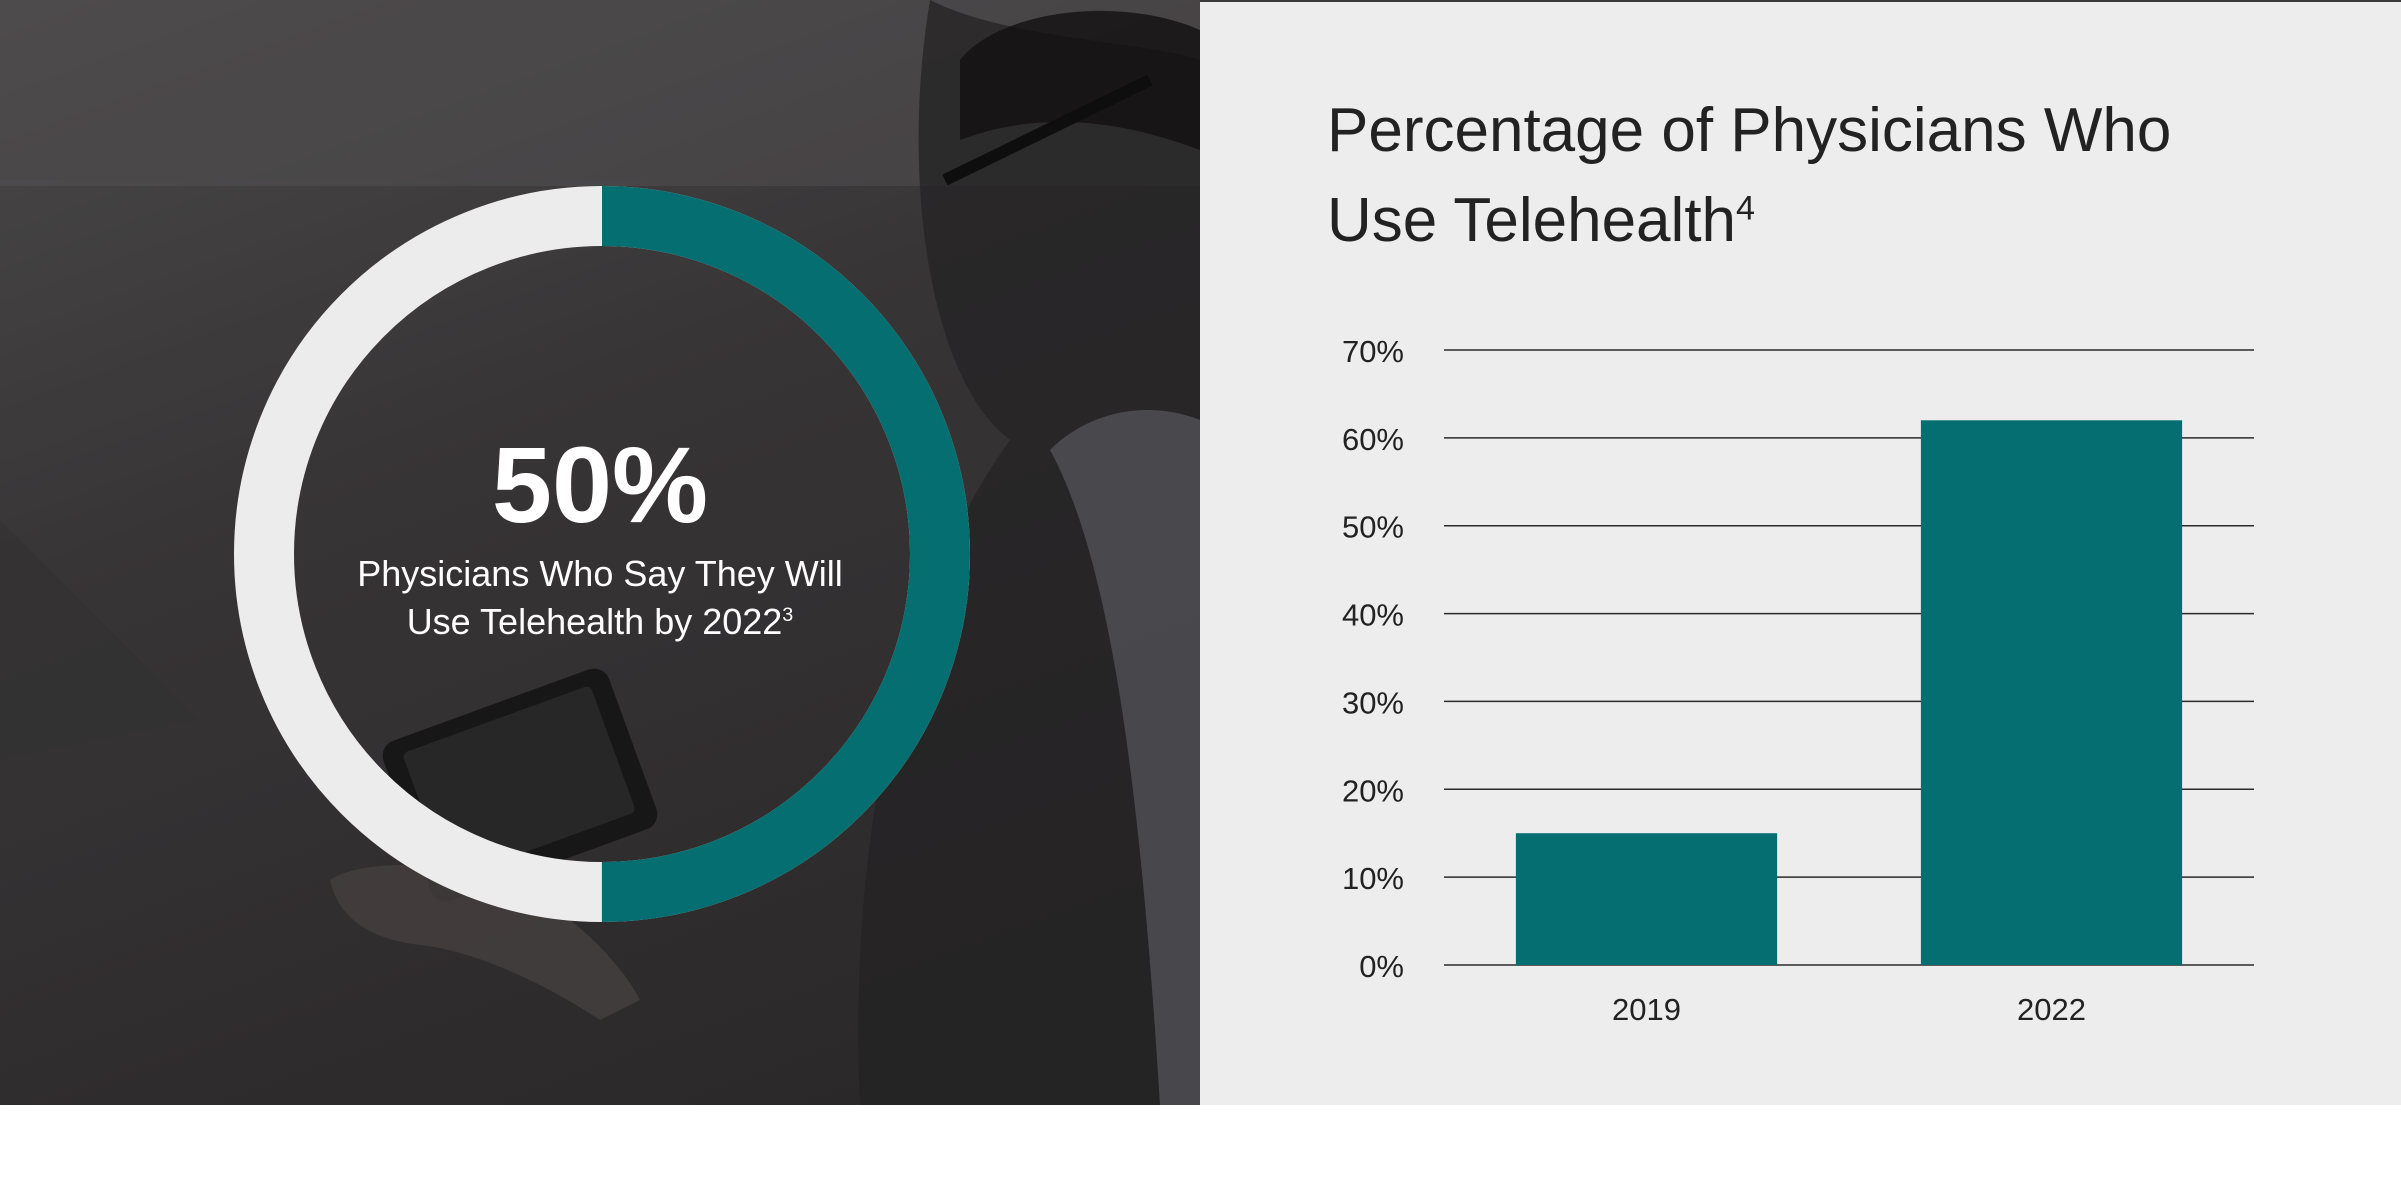  Describe the element at coordinates (2051, 1009) in the screenshot. I see `x-tick-label: 2022` at that location.